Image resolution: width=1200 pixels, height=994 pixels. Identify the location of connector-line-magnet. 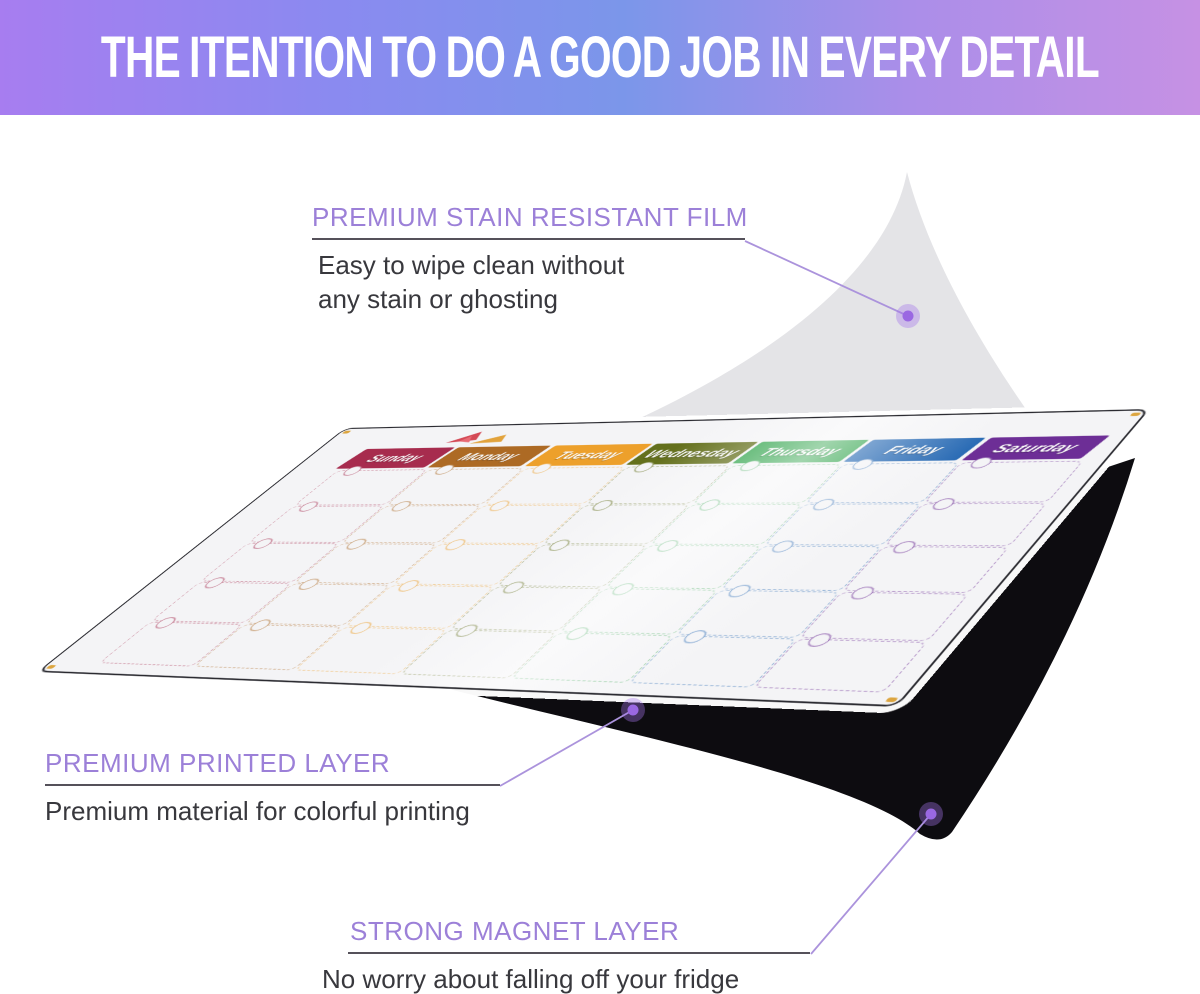
(871, 884).